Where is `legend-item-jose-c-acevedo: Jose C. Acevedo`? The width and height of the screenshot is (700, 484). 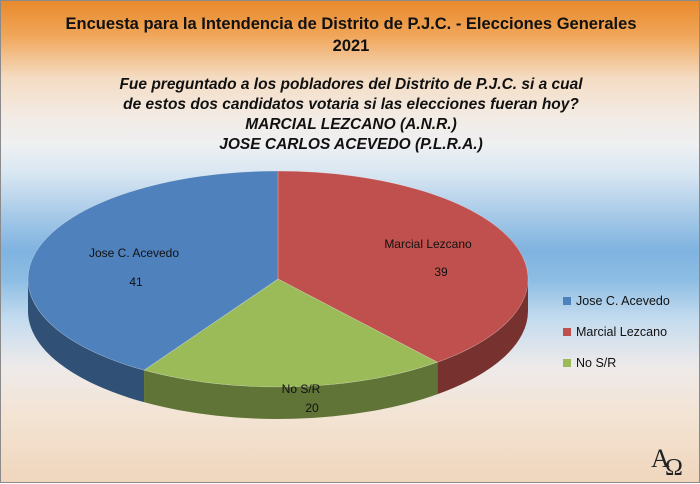
legend-item-jose-c-acevedo: Jose C. Acevedo is located at coordinates (616, 301).